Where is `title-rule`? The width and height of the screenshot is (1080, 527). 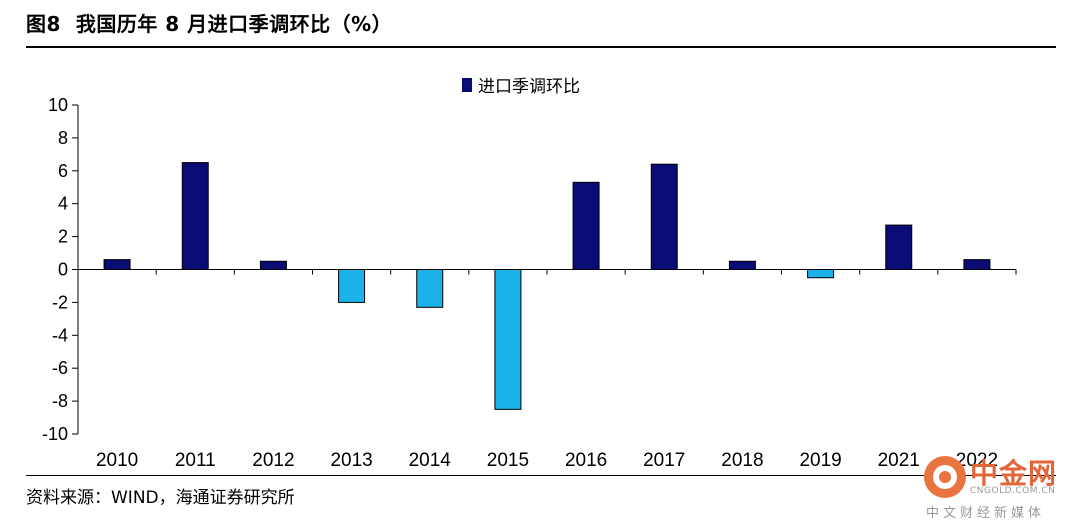 title-rule is located at coordinates (541, 47).